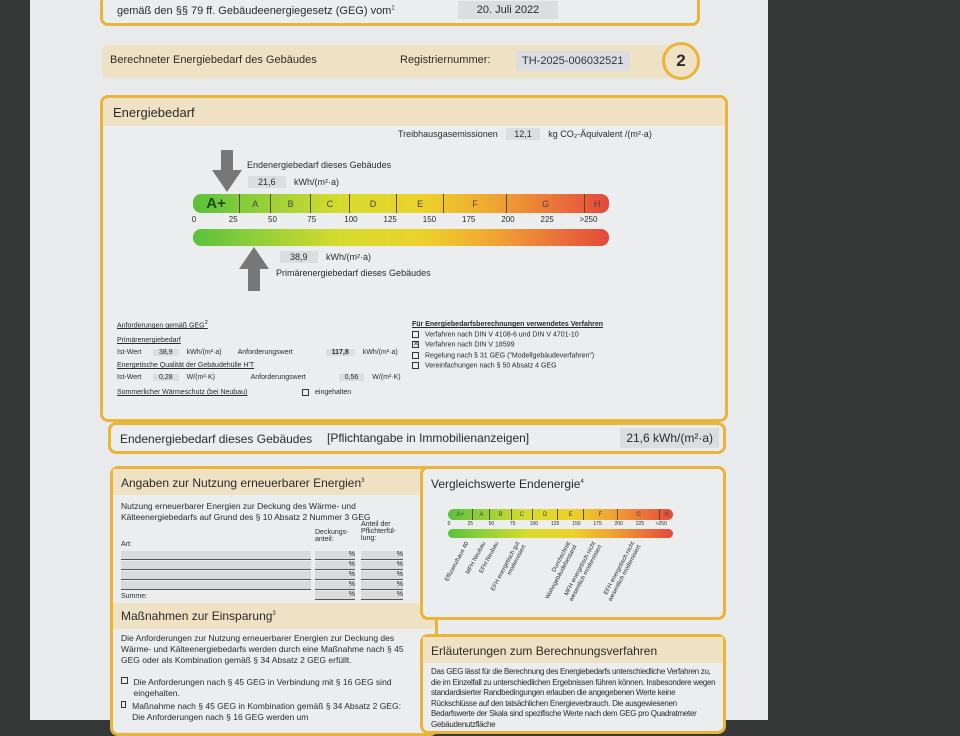 This screenshot has width=960, height=736. I want to click on primary-req-unit: kWh/(m²·a), so click(380, 353).